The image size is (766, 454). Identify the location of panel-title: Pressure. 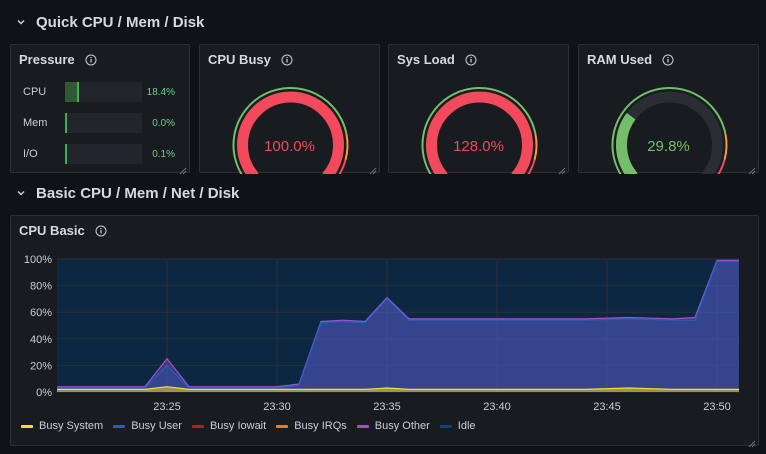
(47, 59).